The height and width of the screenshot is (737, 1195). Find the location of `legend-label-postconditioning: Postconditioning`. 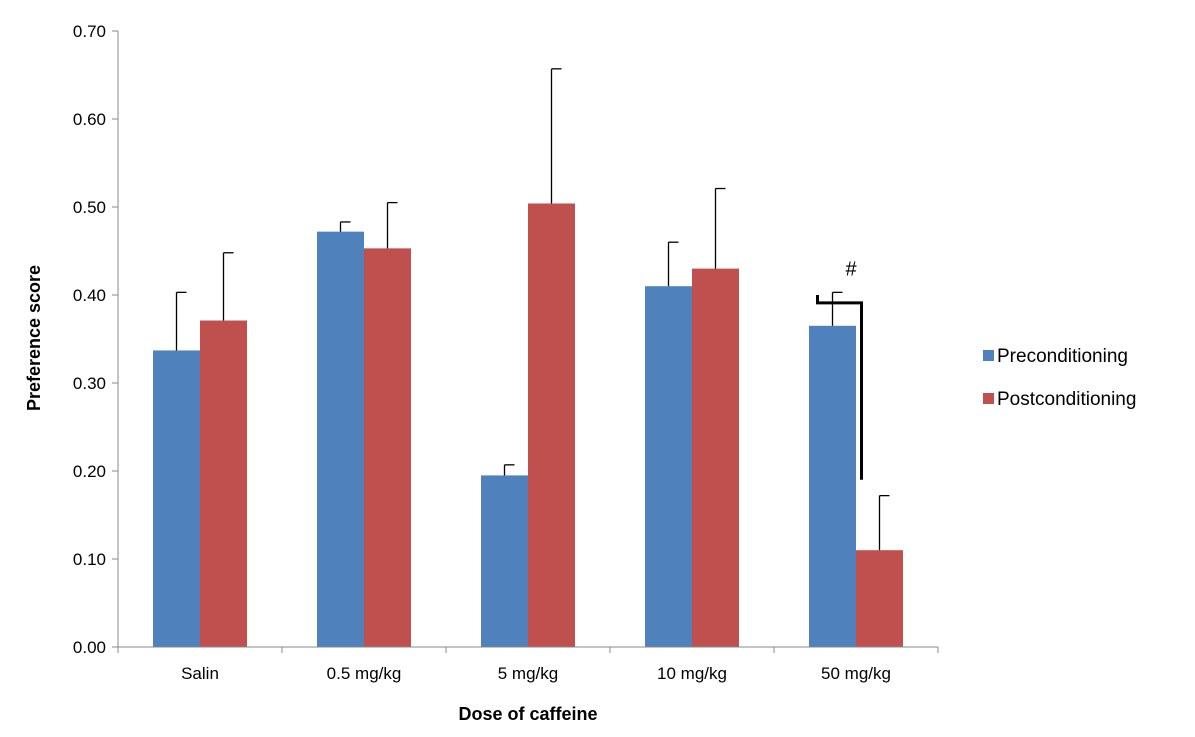

legend-label-postconditioning: Postconditioning is located at coordinates (1066, 399).